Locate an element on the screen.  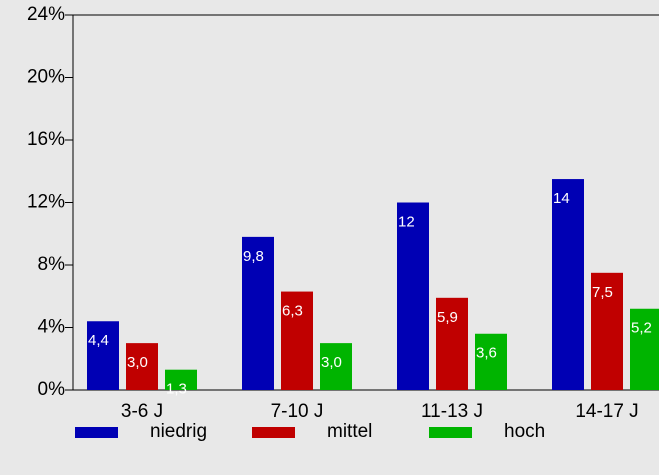
legend-label: hoch is located at coordinates (524, 431).